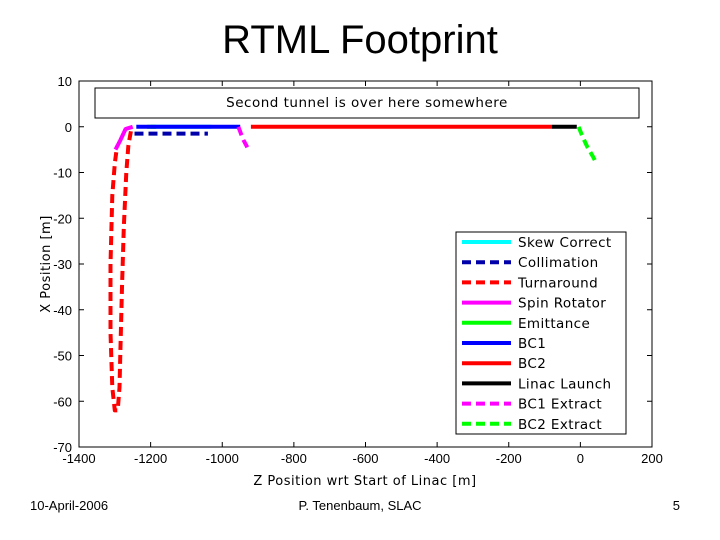 This screenshot has height=540, width=720. I want to click on legend-label-skew-correct: Skew Correct, so click(565, 243).